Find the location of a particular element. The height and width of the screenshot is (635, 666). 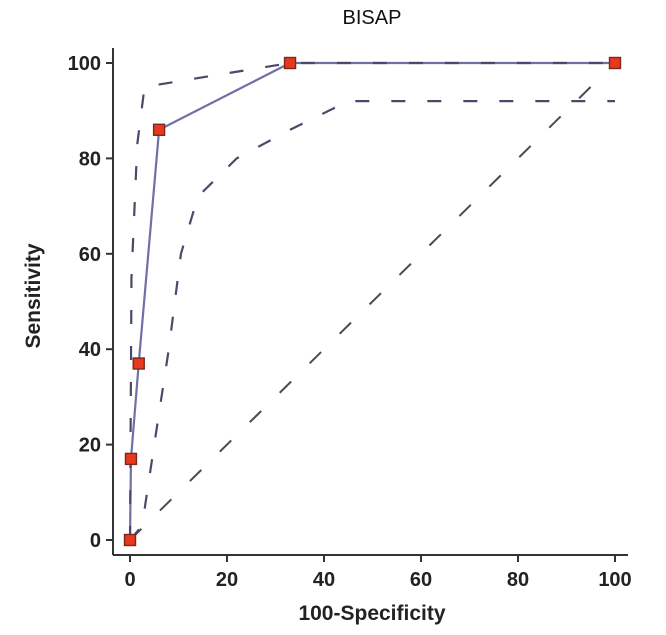

y-tick-label-4: 60 is located at coordinates (90, 255).